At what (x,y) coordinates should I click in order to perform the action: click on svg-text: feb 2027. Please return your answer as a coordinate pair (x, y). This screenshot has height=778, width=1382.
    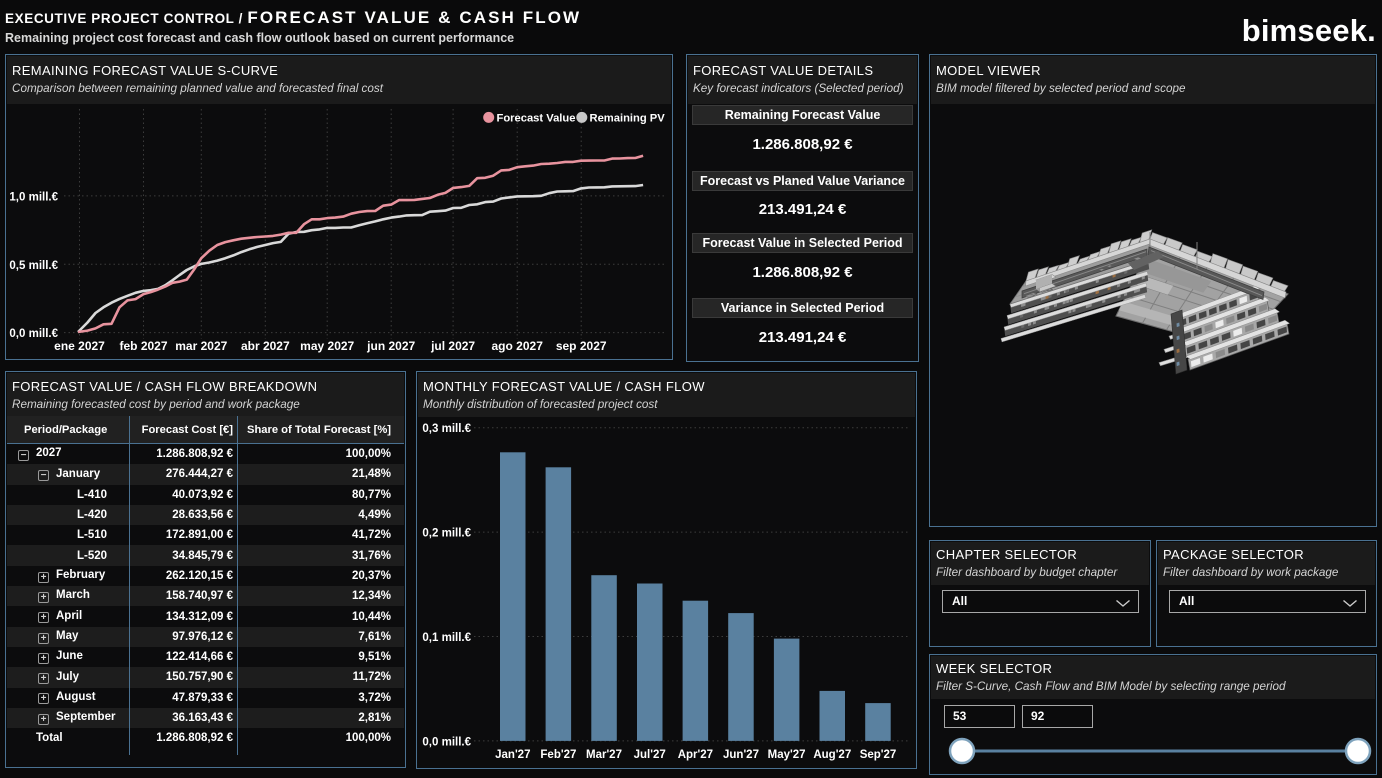
    Looking at the image, I should click on (143, 346).